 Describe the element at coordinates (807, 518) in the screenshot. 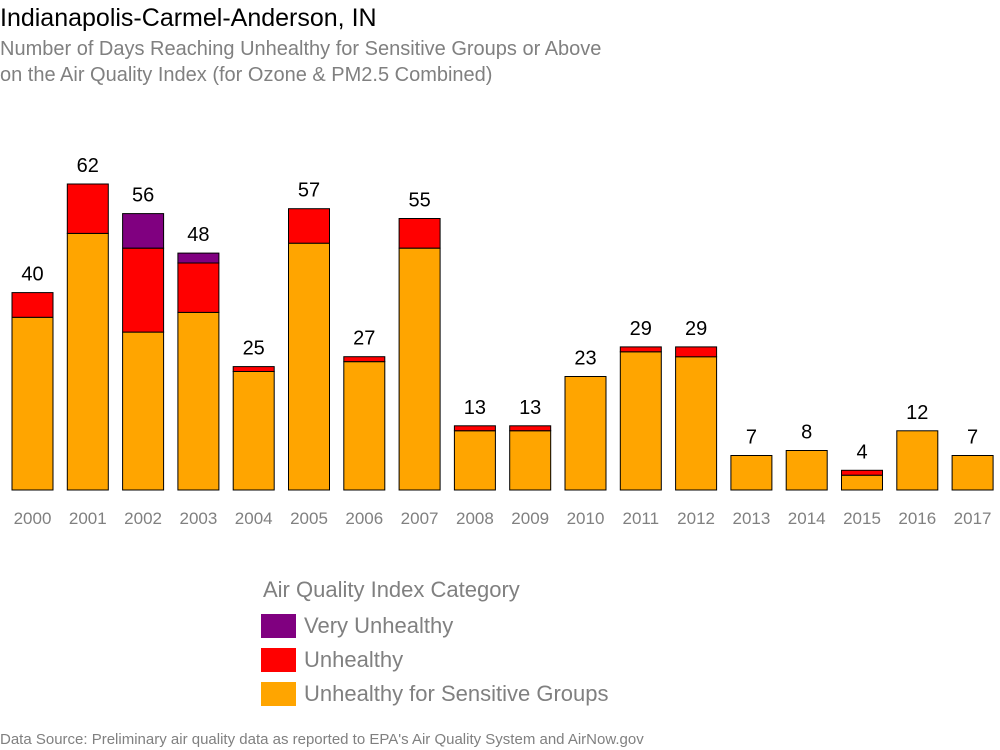

I see `x-tick-label-2014: 2014` at that location.